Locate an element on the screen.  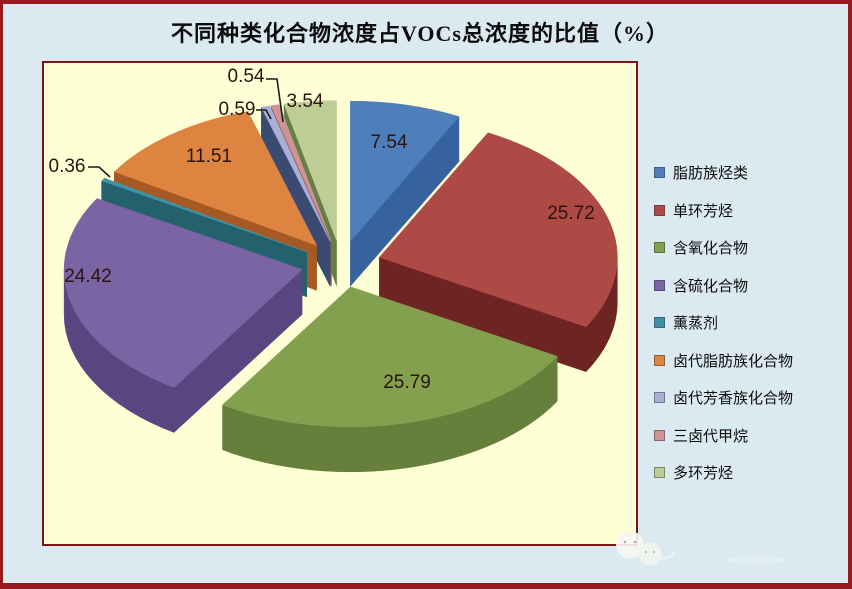
data-label: 24.42 is located at coordinates (88, 276).